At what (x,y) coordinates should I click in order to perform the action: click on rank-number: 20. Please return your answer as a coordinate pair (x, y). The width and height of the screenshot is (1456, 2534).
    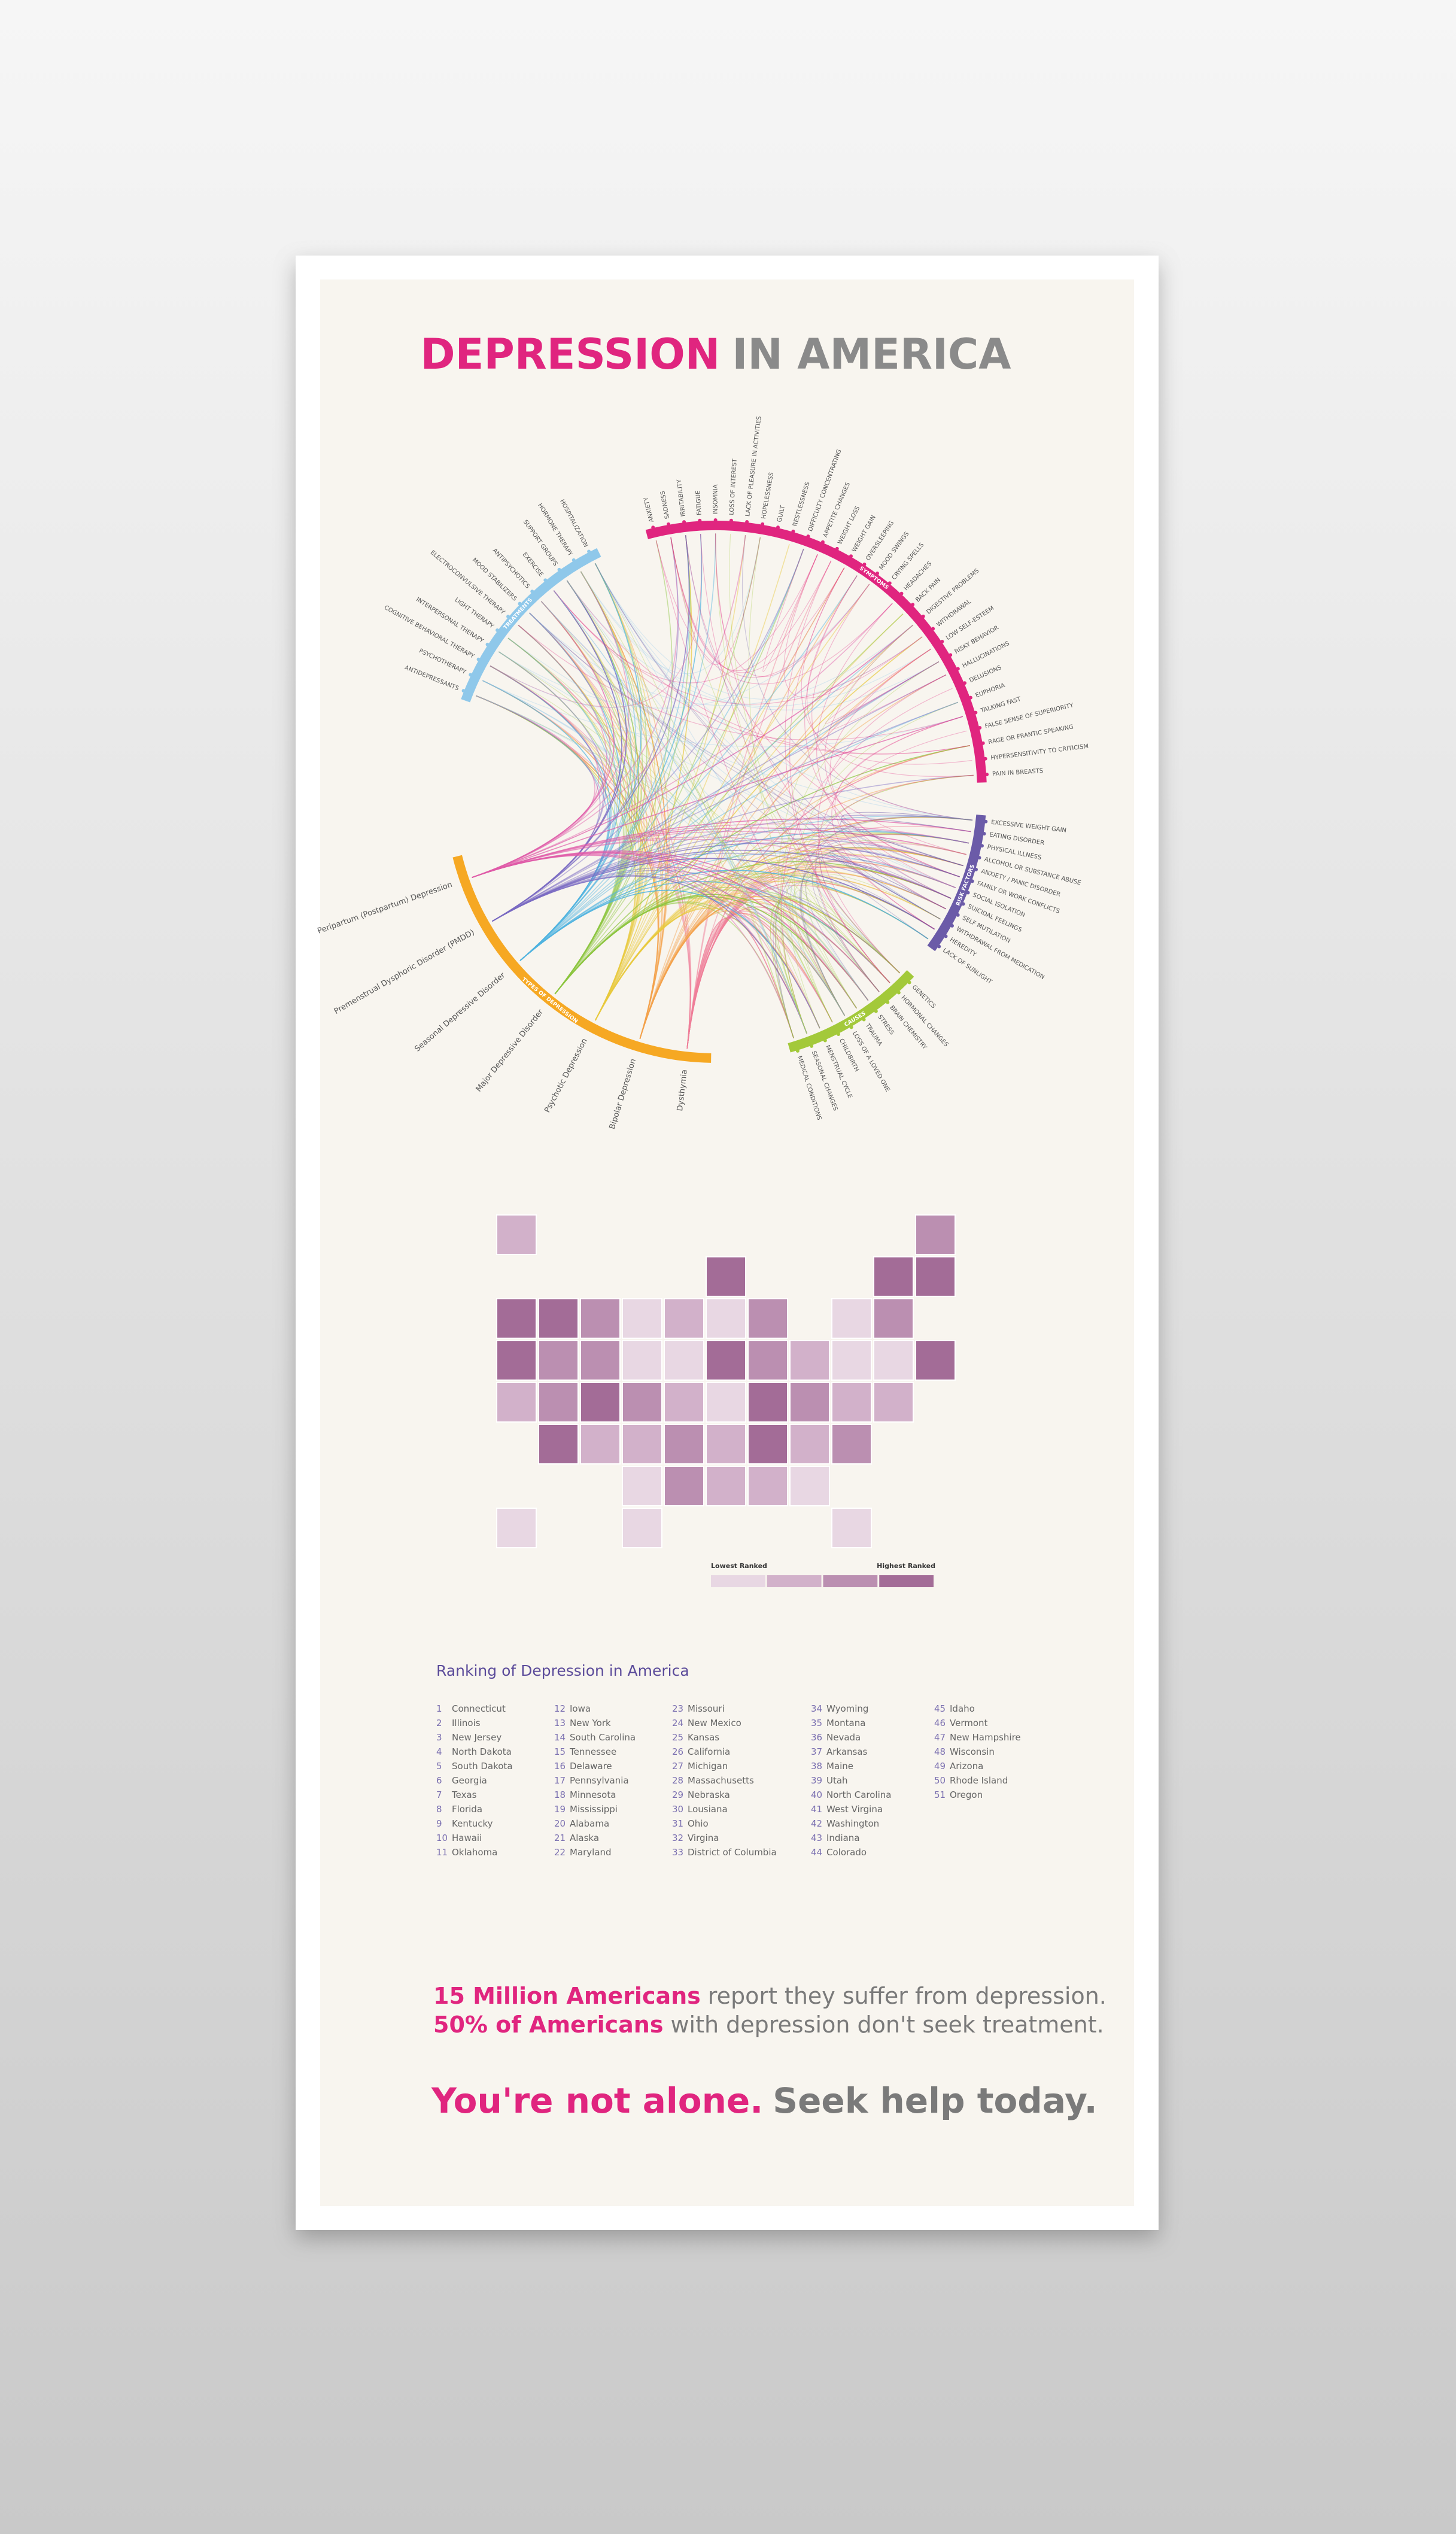
    Looking at the image, I should click on (560, 1823).